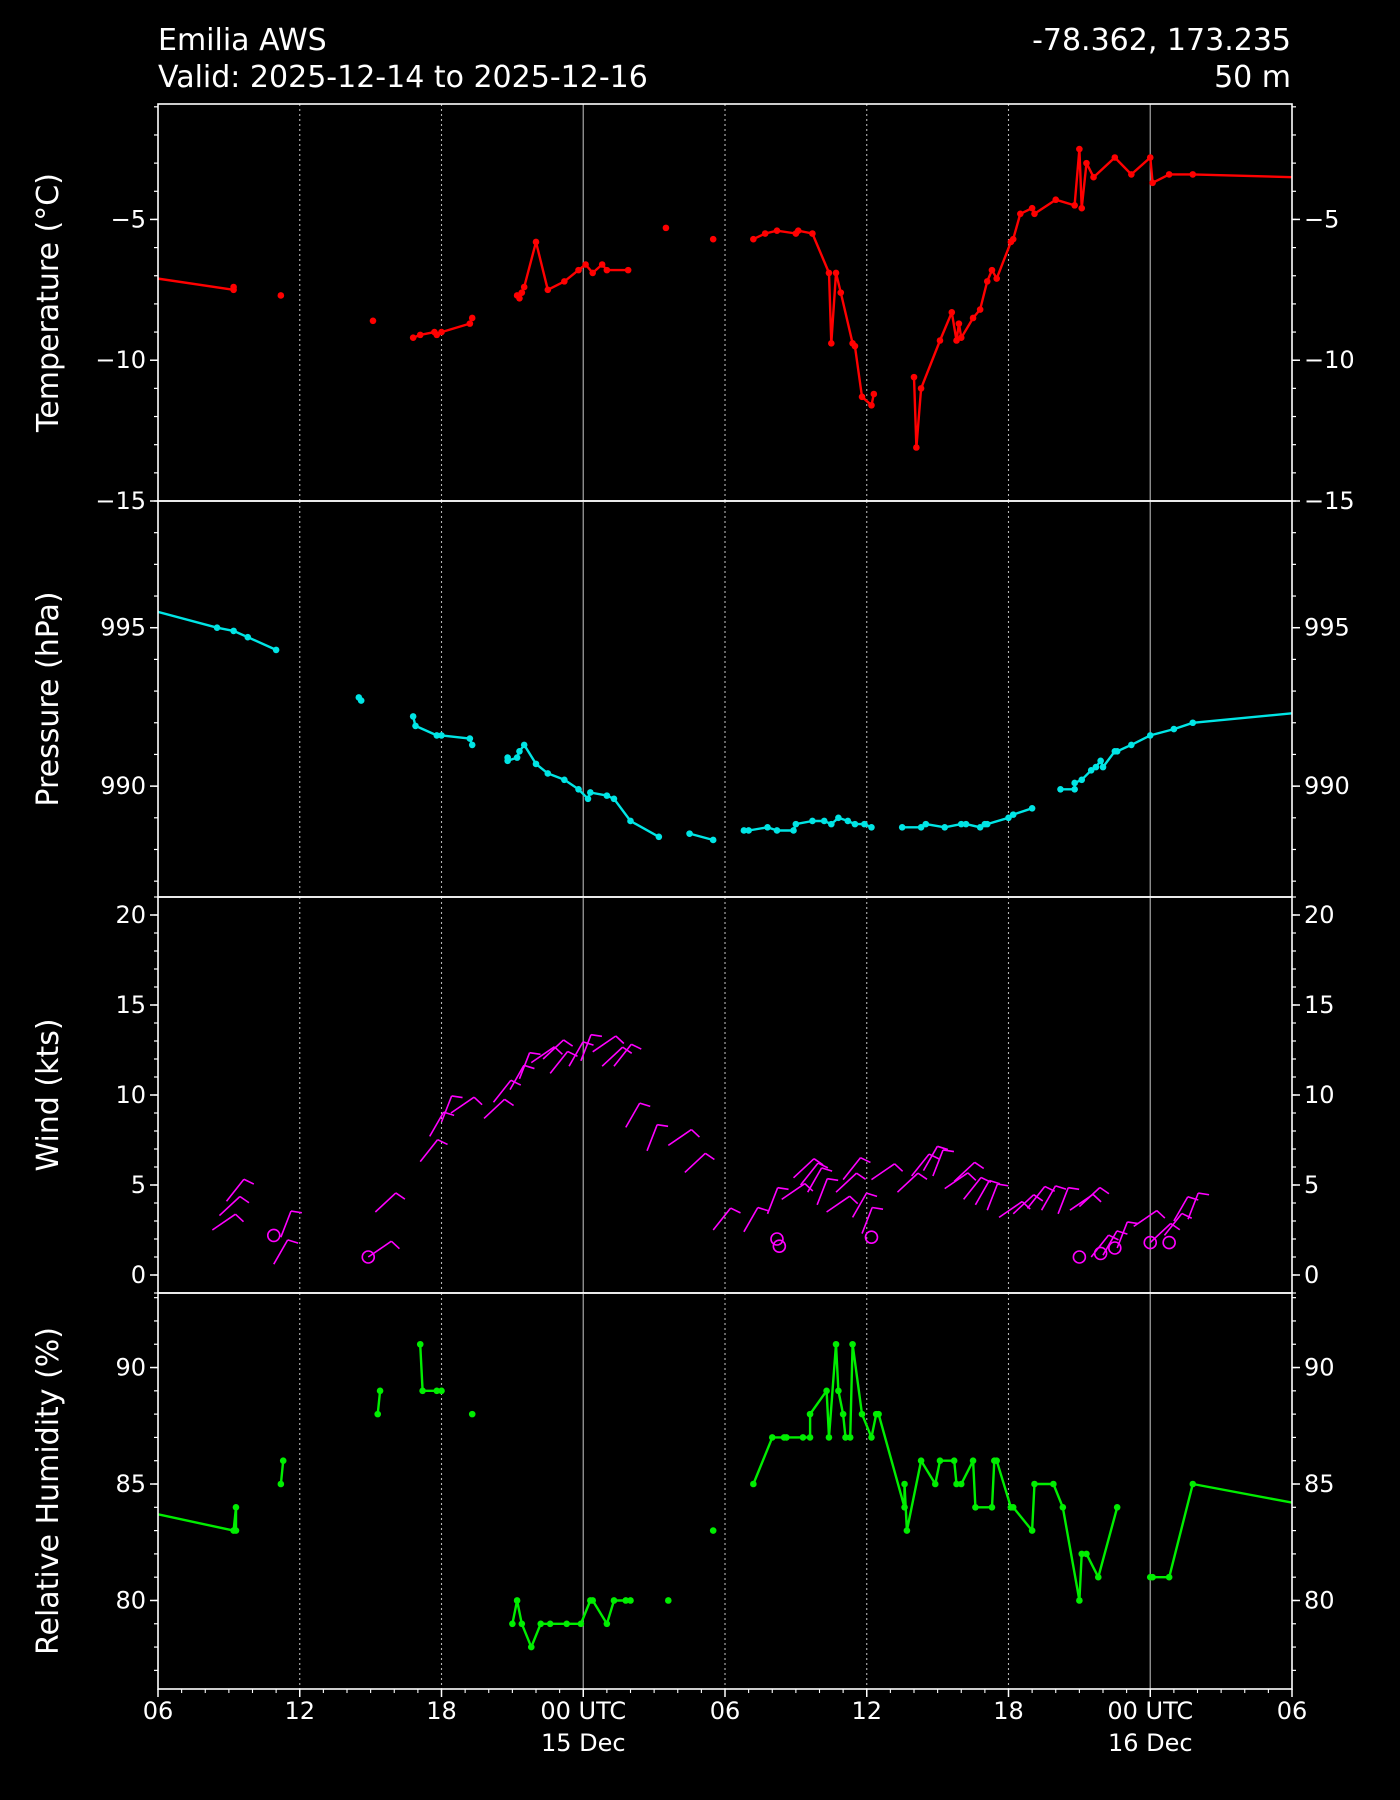 This screenshot has height=1800, width=1400. What do you see at coordinates (441, 1711) in the screenshot?
I see `x-tick-label: 18` at bounding box center [441, 1711].